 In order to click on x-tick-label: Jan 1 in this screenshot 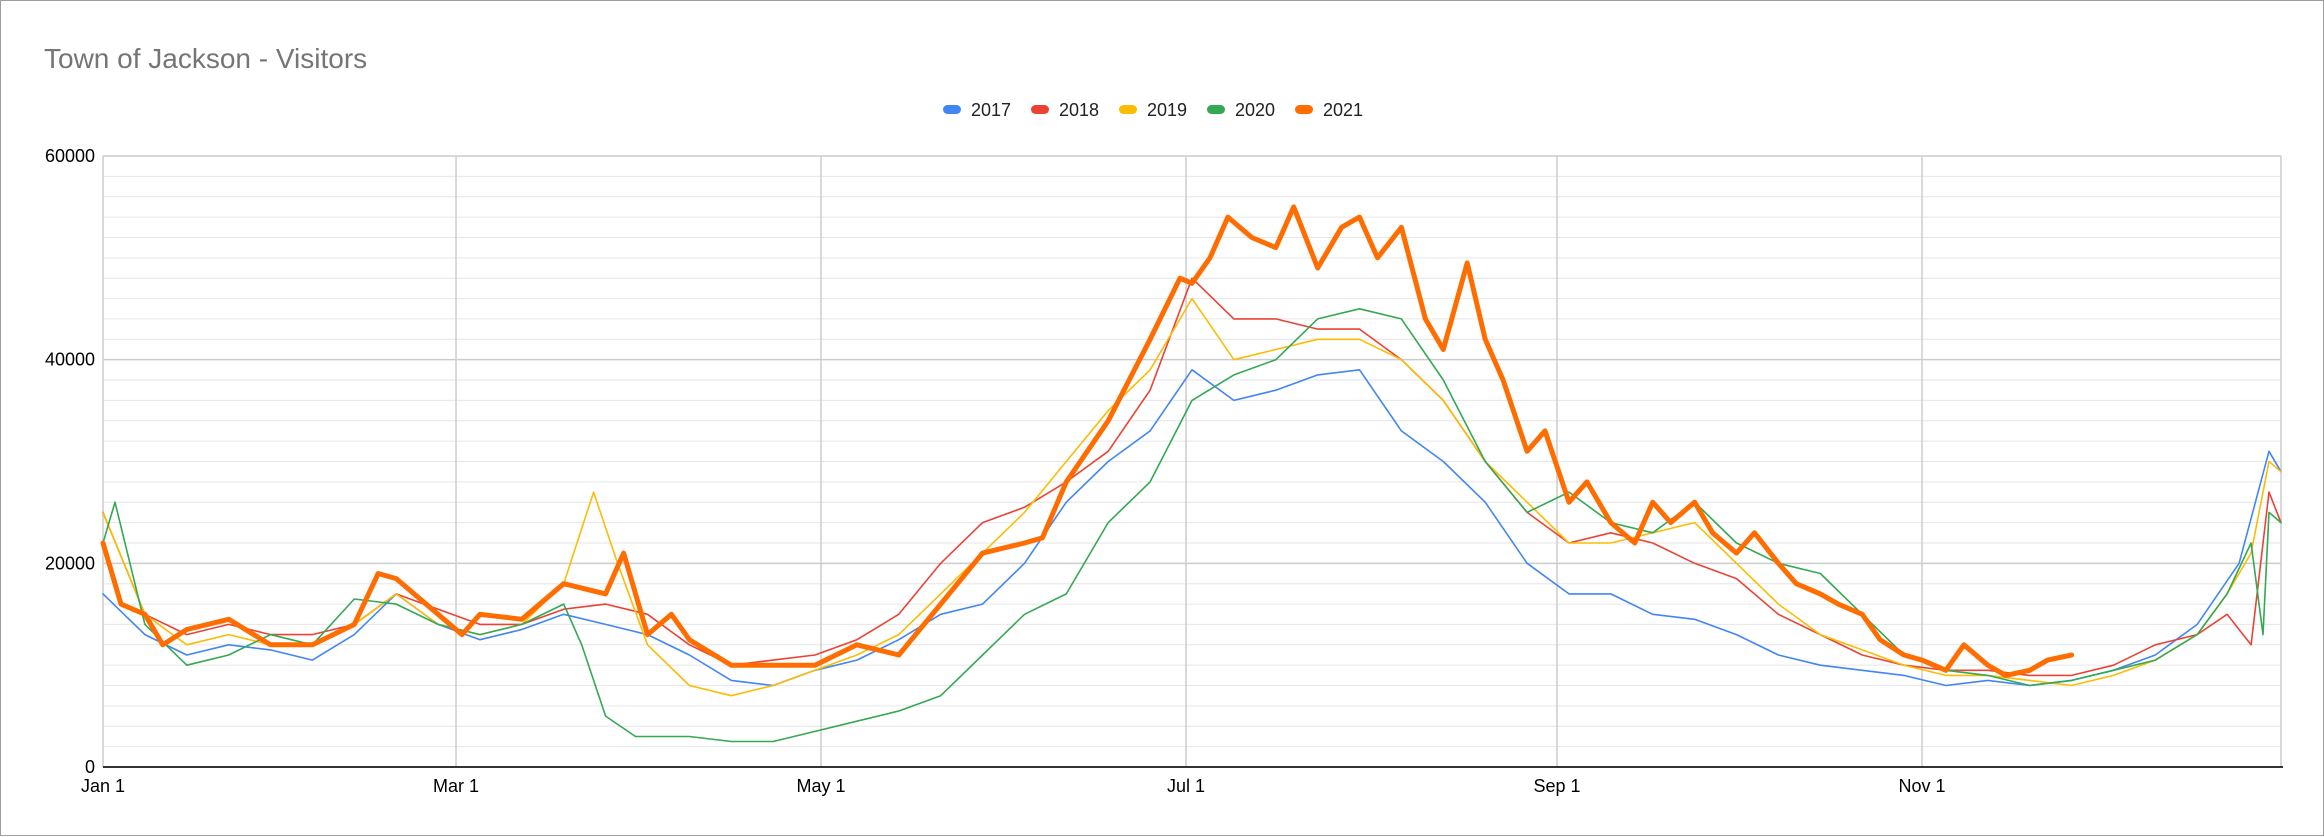, I will do `click(103, 786)`.